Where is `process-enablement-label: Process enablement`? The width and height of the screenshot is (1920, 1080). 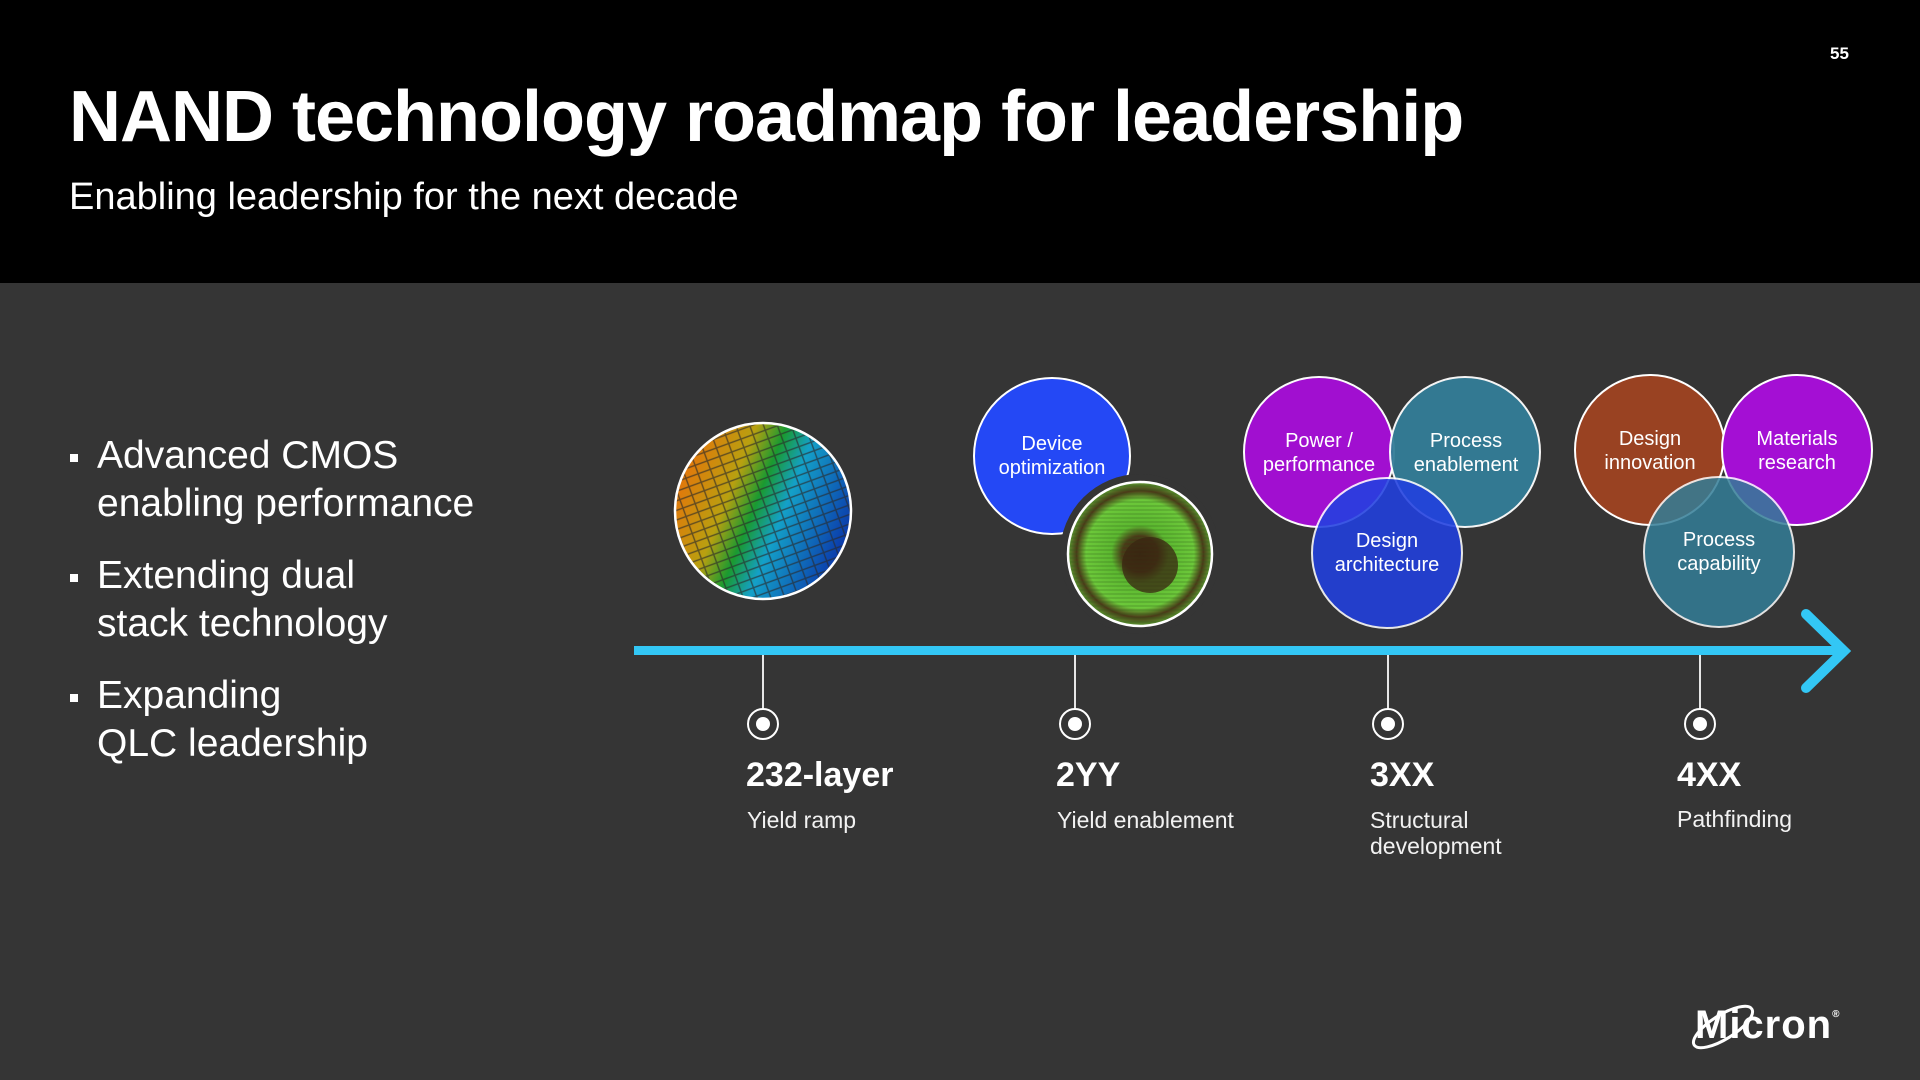 process-enablement-label: Process enablement is located at coordinates (1466, 453).